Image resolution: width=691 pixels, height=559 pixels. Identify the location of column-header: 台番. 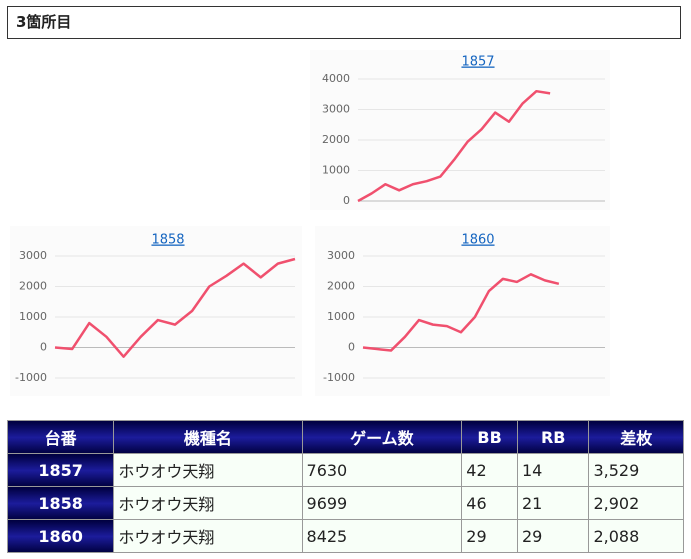
(60, 437).